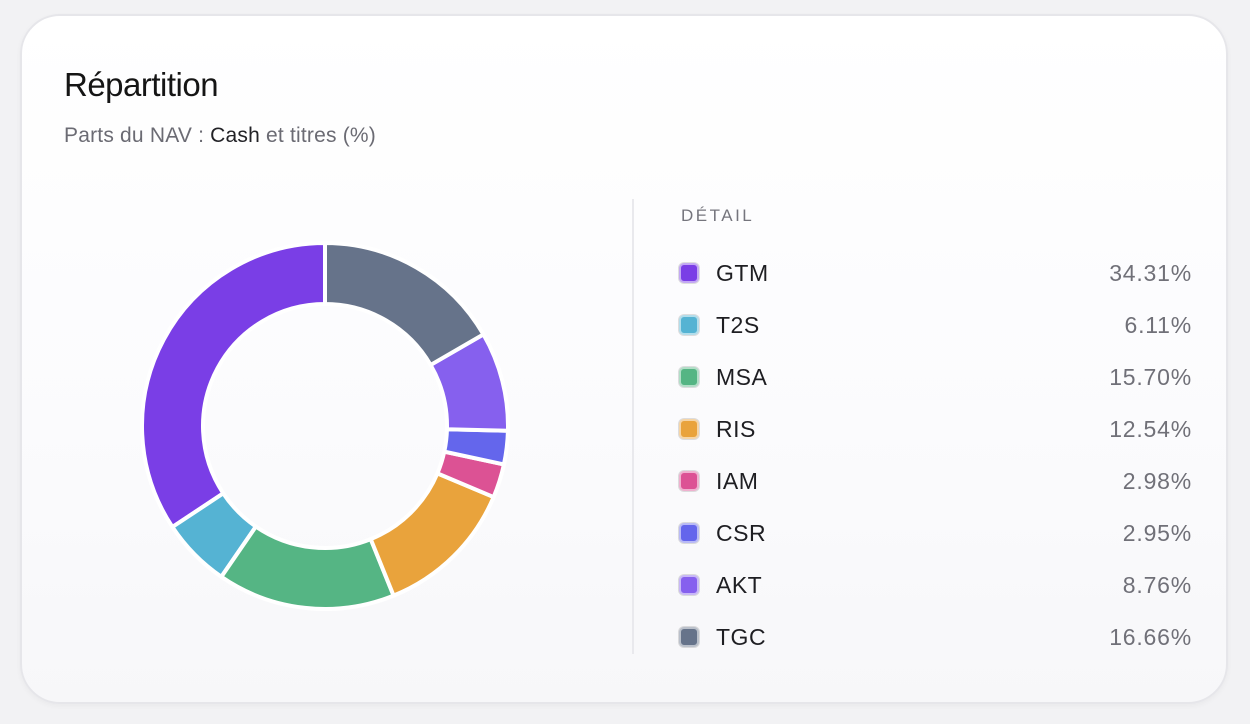  Describe the element at coordinates (936, 533) in the screenshot. I see `legend-item-csr: CSR 2.95%` at that location.